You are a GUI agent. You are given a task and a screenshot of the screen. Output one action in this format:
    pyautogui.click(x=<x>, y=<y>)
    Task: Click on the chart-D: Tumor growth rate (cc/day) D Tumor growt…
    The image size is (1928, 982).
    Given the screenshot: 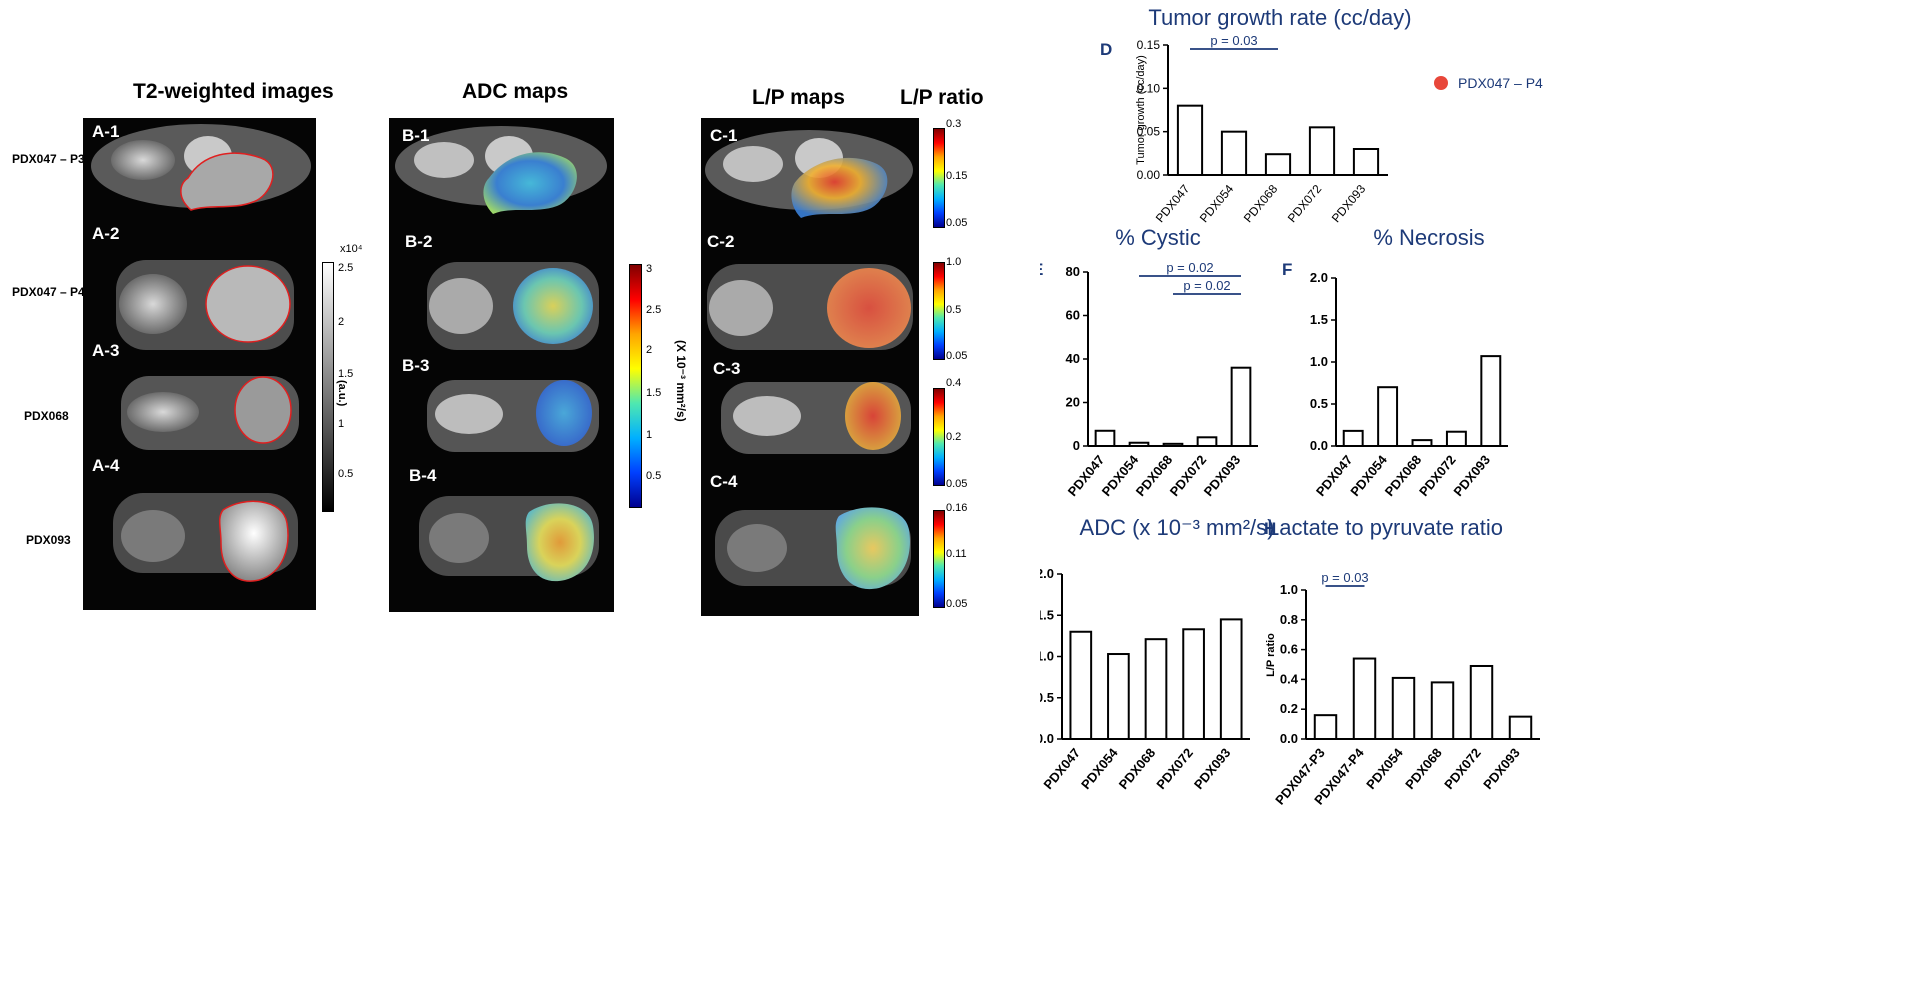 What is the action you would take?
    pyautogui.click(x=1256, y=115)
    